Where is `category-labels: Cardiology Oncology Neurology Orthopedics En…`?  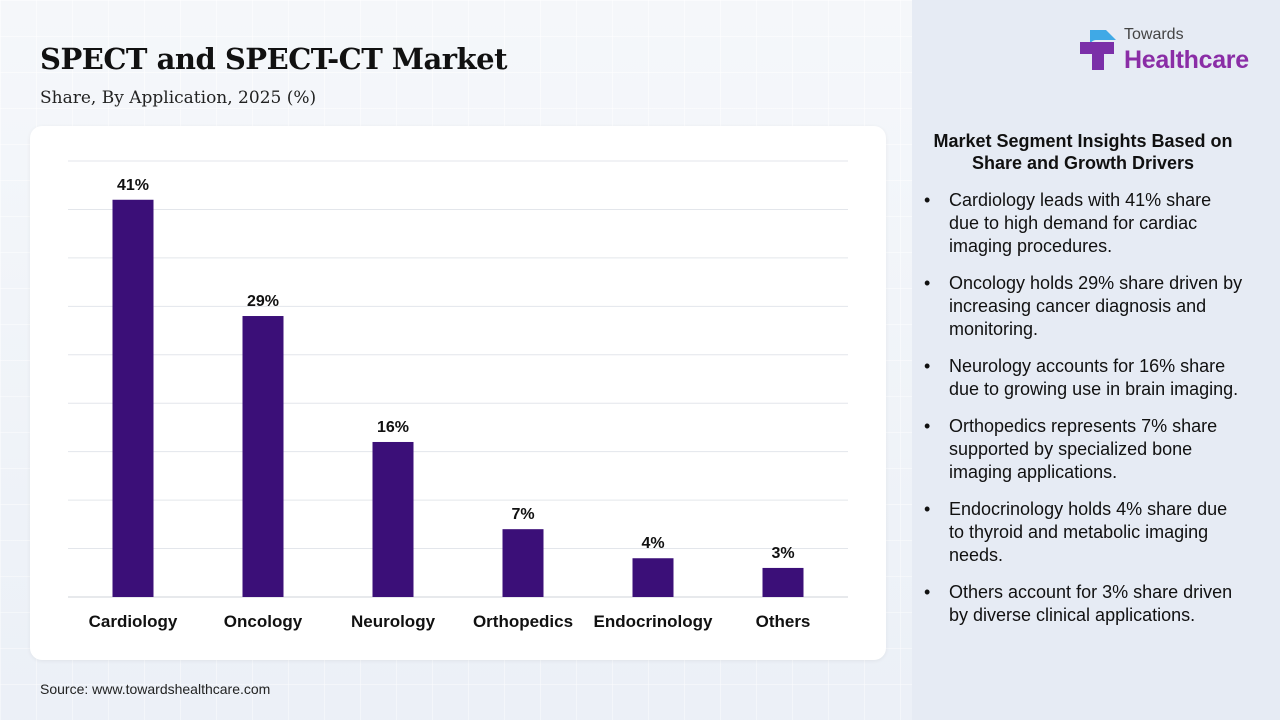 category-labels: Cardiology Oncology Neurology Orthopedics En… is located at coordinates (450, 621).